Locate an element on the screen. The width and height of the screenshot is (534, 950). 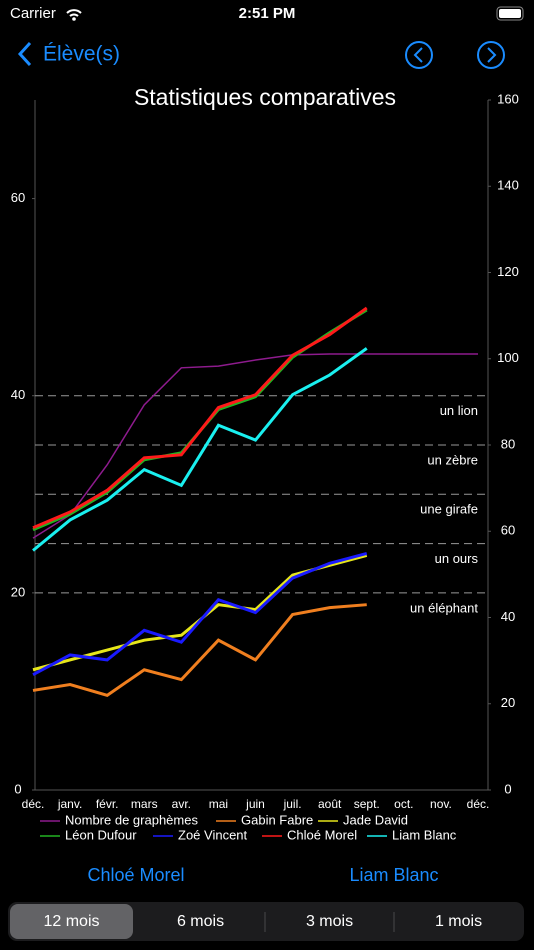
y2-tick-label: 80 is located at coordinates (508, 443).